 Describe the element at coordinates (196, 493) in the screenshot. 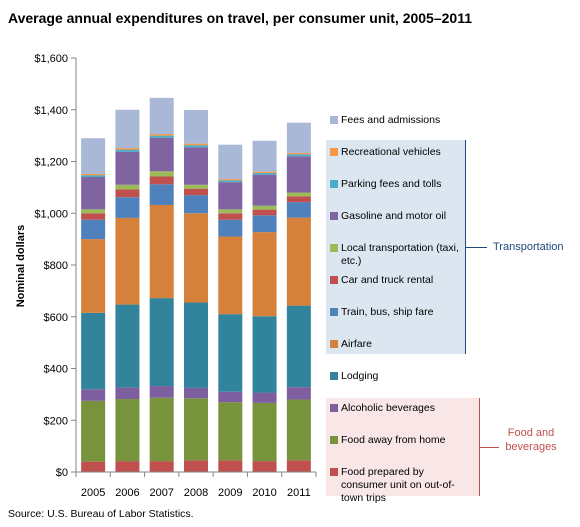

I see `x-tick-label: 2008` at that location.